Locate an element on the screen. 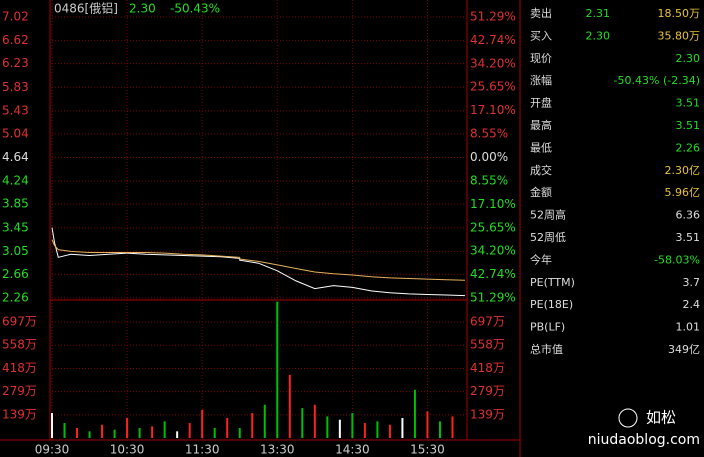 The height and width of the screenshot is (457, 704). quote-label: 买入 is located at coordinates (541, 35).